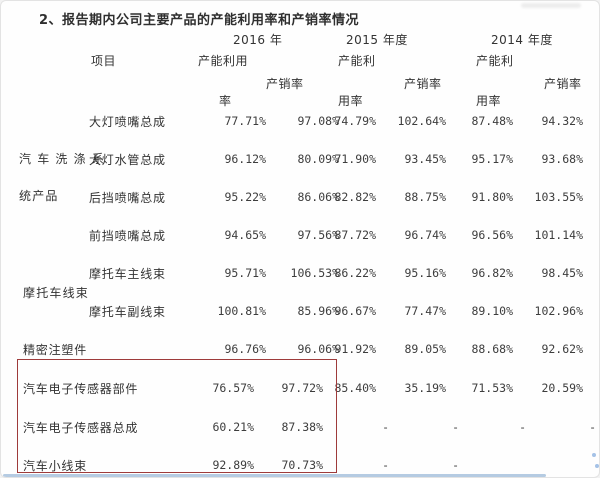  I want to click on section-title: 2、报告期内公司主要产品的产能利用率和产销率情况, so click(199, 20).